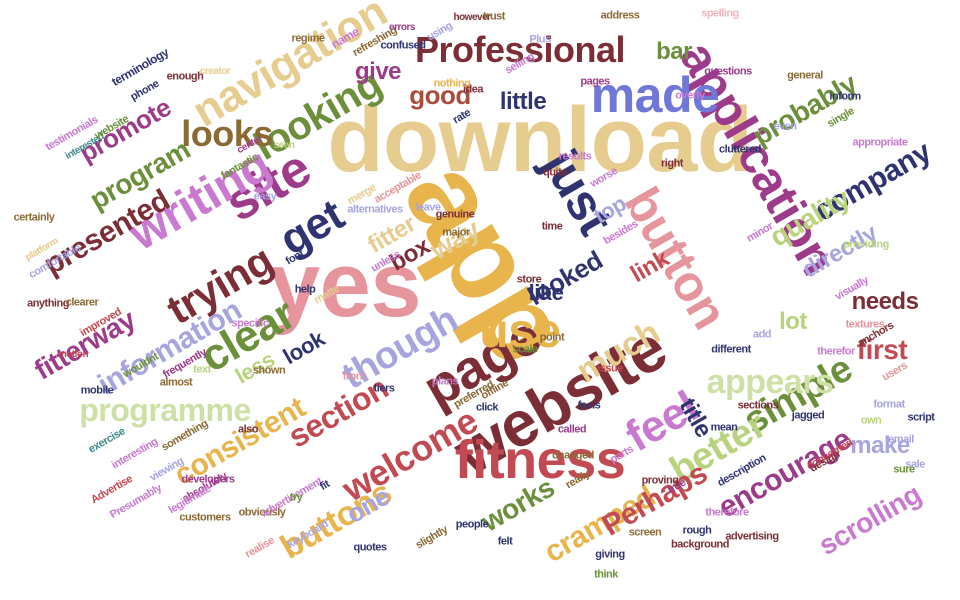 The image size is (960, 600). Describe the element at coordinates (428, 207) in the screenshot. I see `cloud-word: leave` at that location.